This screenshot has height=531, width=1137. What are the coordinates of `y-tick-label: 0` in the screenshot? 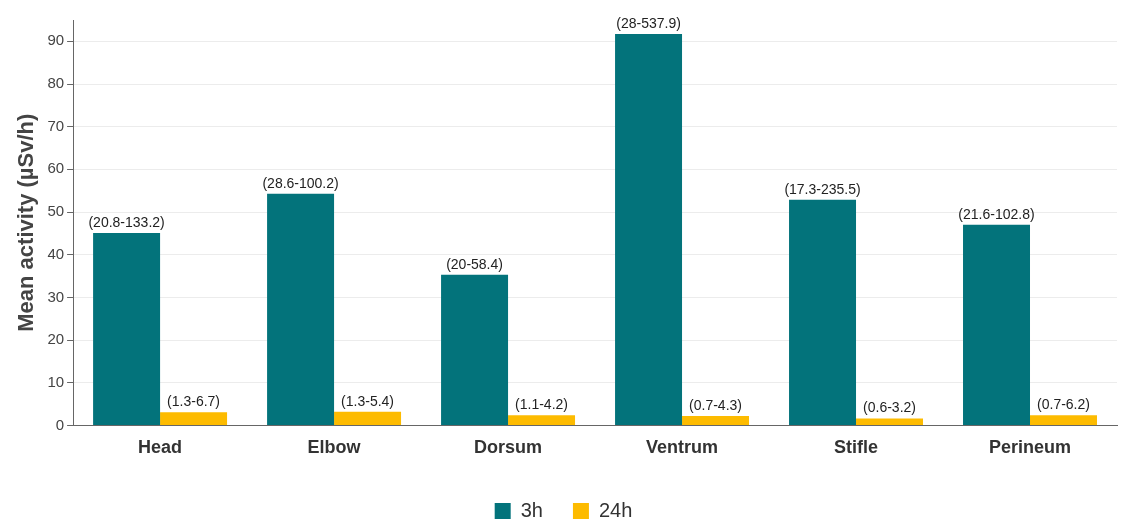 It's located at (60, 424).